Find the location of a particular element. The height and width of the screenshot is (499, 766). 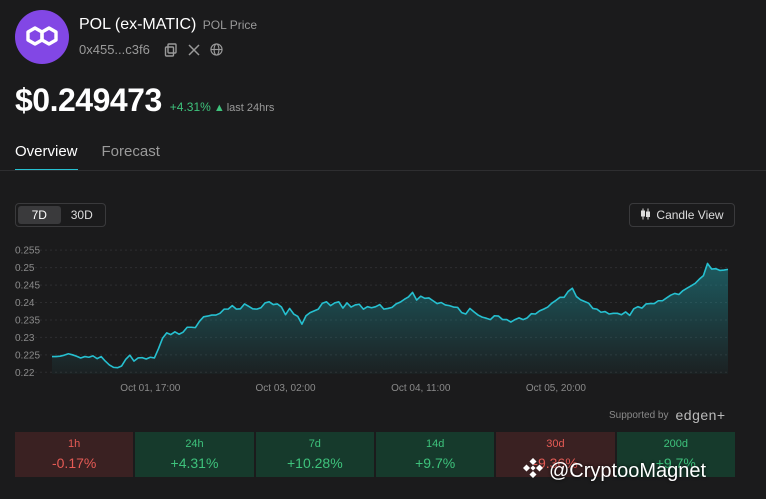

stat-14d: 14d +9.7% is located at coordinates (435, 454).